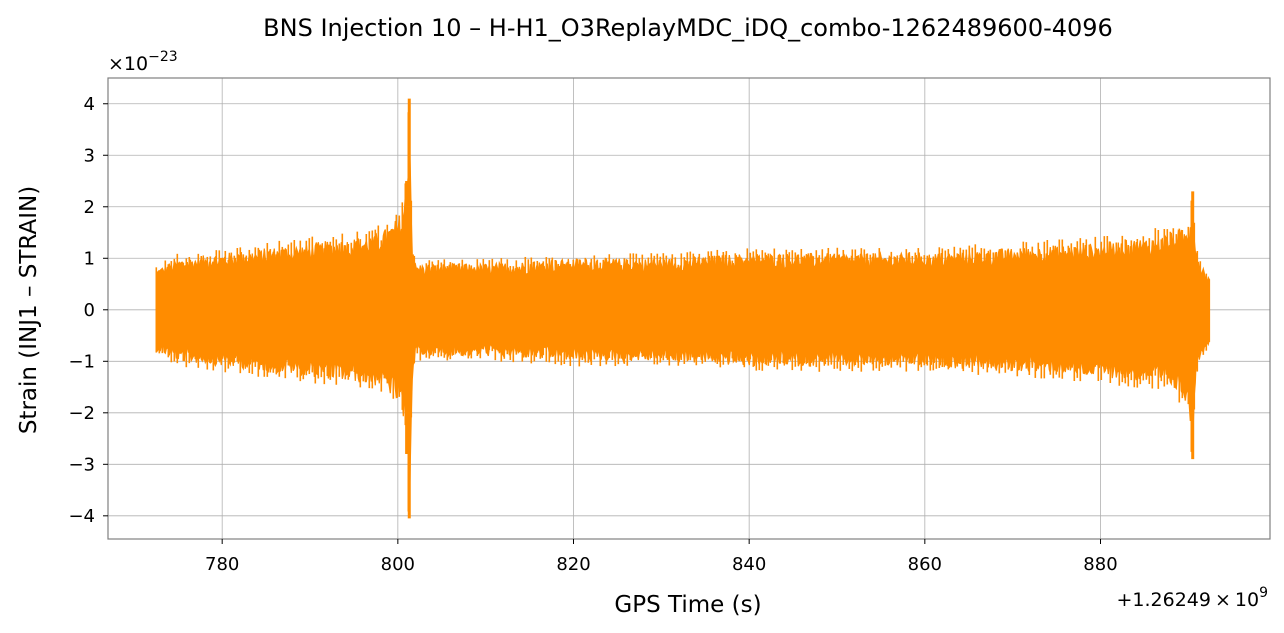  I want to click on y-axis: −4 −3 −2 −1 0 1 2 3 4, so click(88, 310).